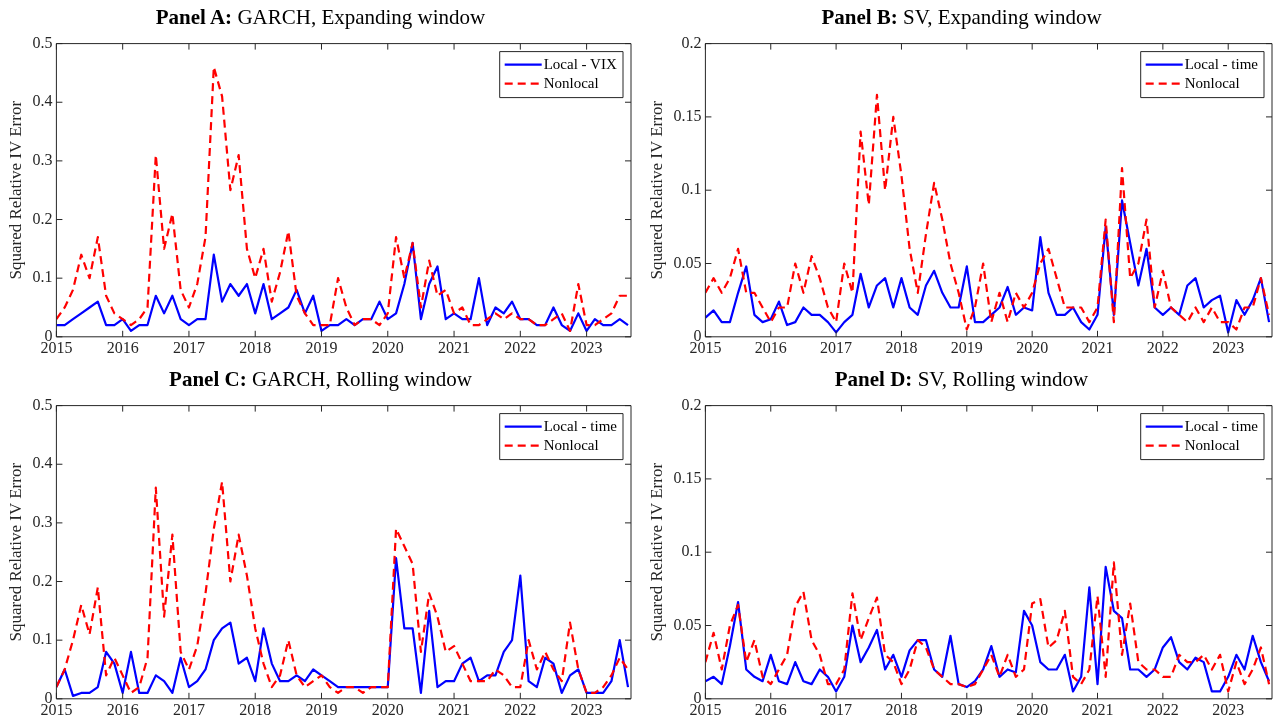 The image size is (1283, 725). What do you see at coordinates (320, 17) in the screenshot?
I see `chart-title: Panel A: GARCH, Expanding window` at bounding box center [320, 17].